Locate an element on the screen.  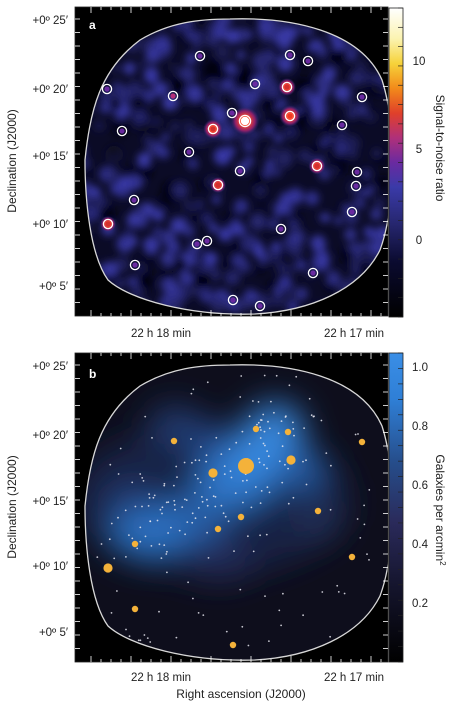
cb-tick-label: 5 is located at coordinates (419, 150).